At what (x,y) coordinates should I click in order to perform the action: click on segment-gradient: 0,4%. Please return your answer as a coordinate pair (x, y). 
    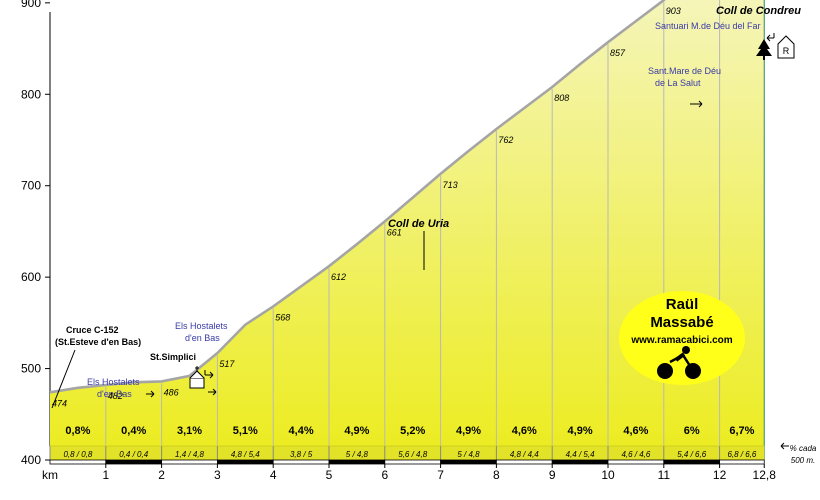
    Looking at the image, I should click on (133, 431).